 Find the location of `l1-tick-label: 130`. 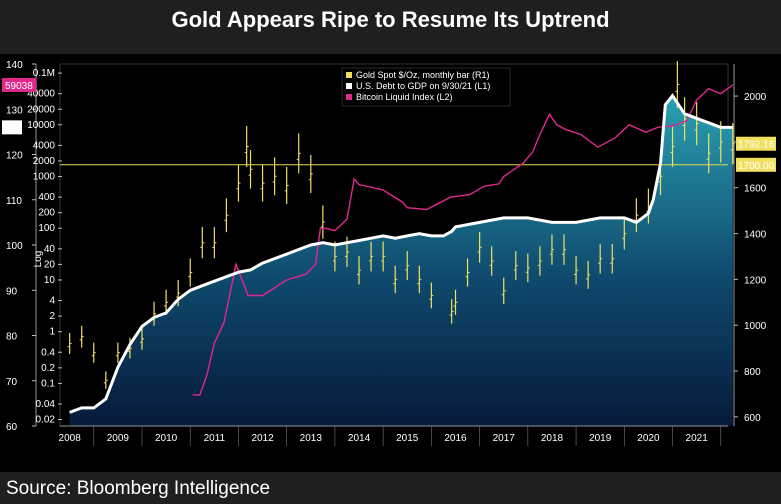

l1-tick-label: 130 is located at coordinates (14, 110).